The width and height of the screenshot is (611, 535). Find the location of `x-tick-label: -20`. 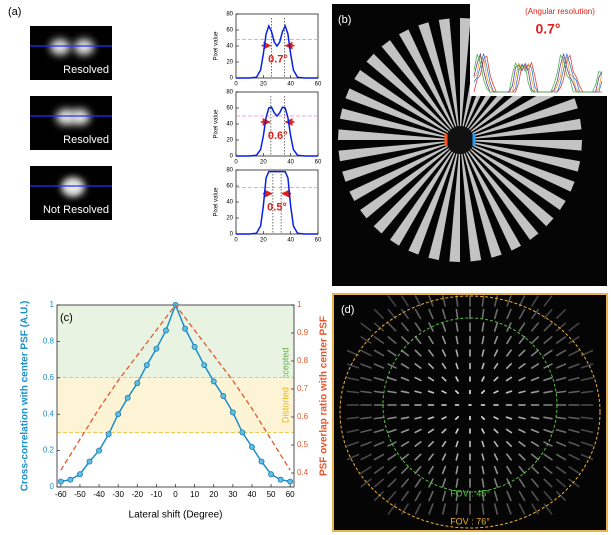

x-tick-label: -20 is located at coordinates (137, 494).